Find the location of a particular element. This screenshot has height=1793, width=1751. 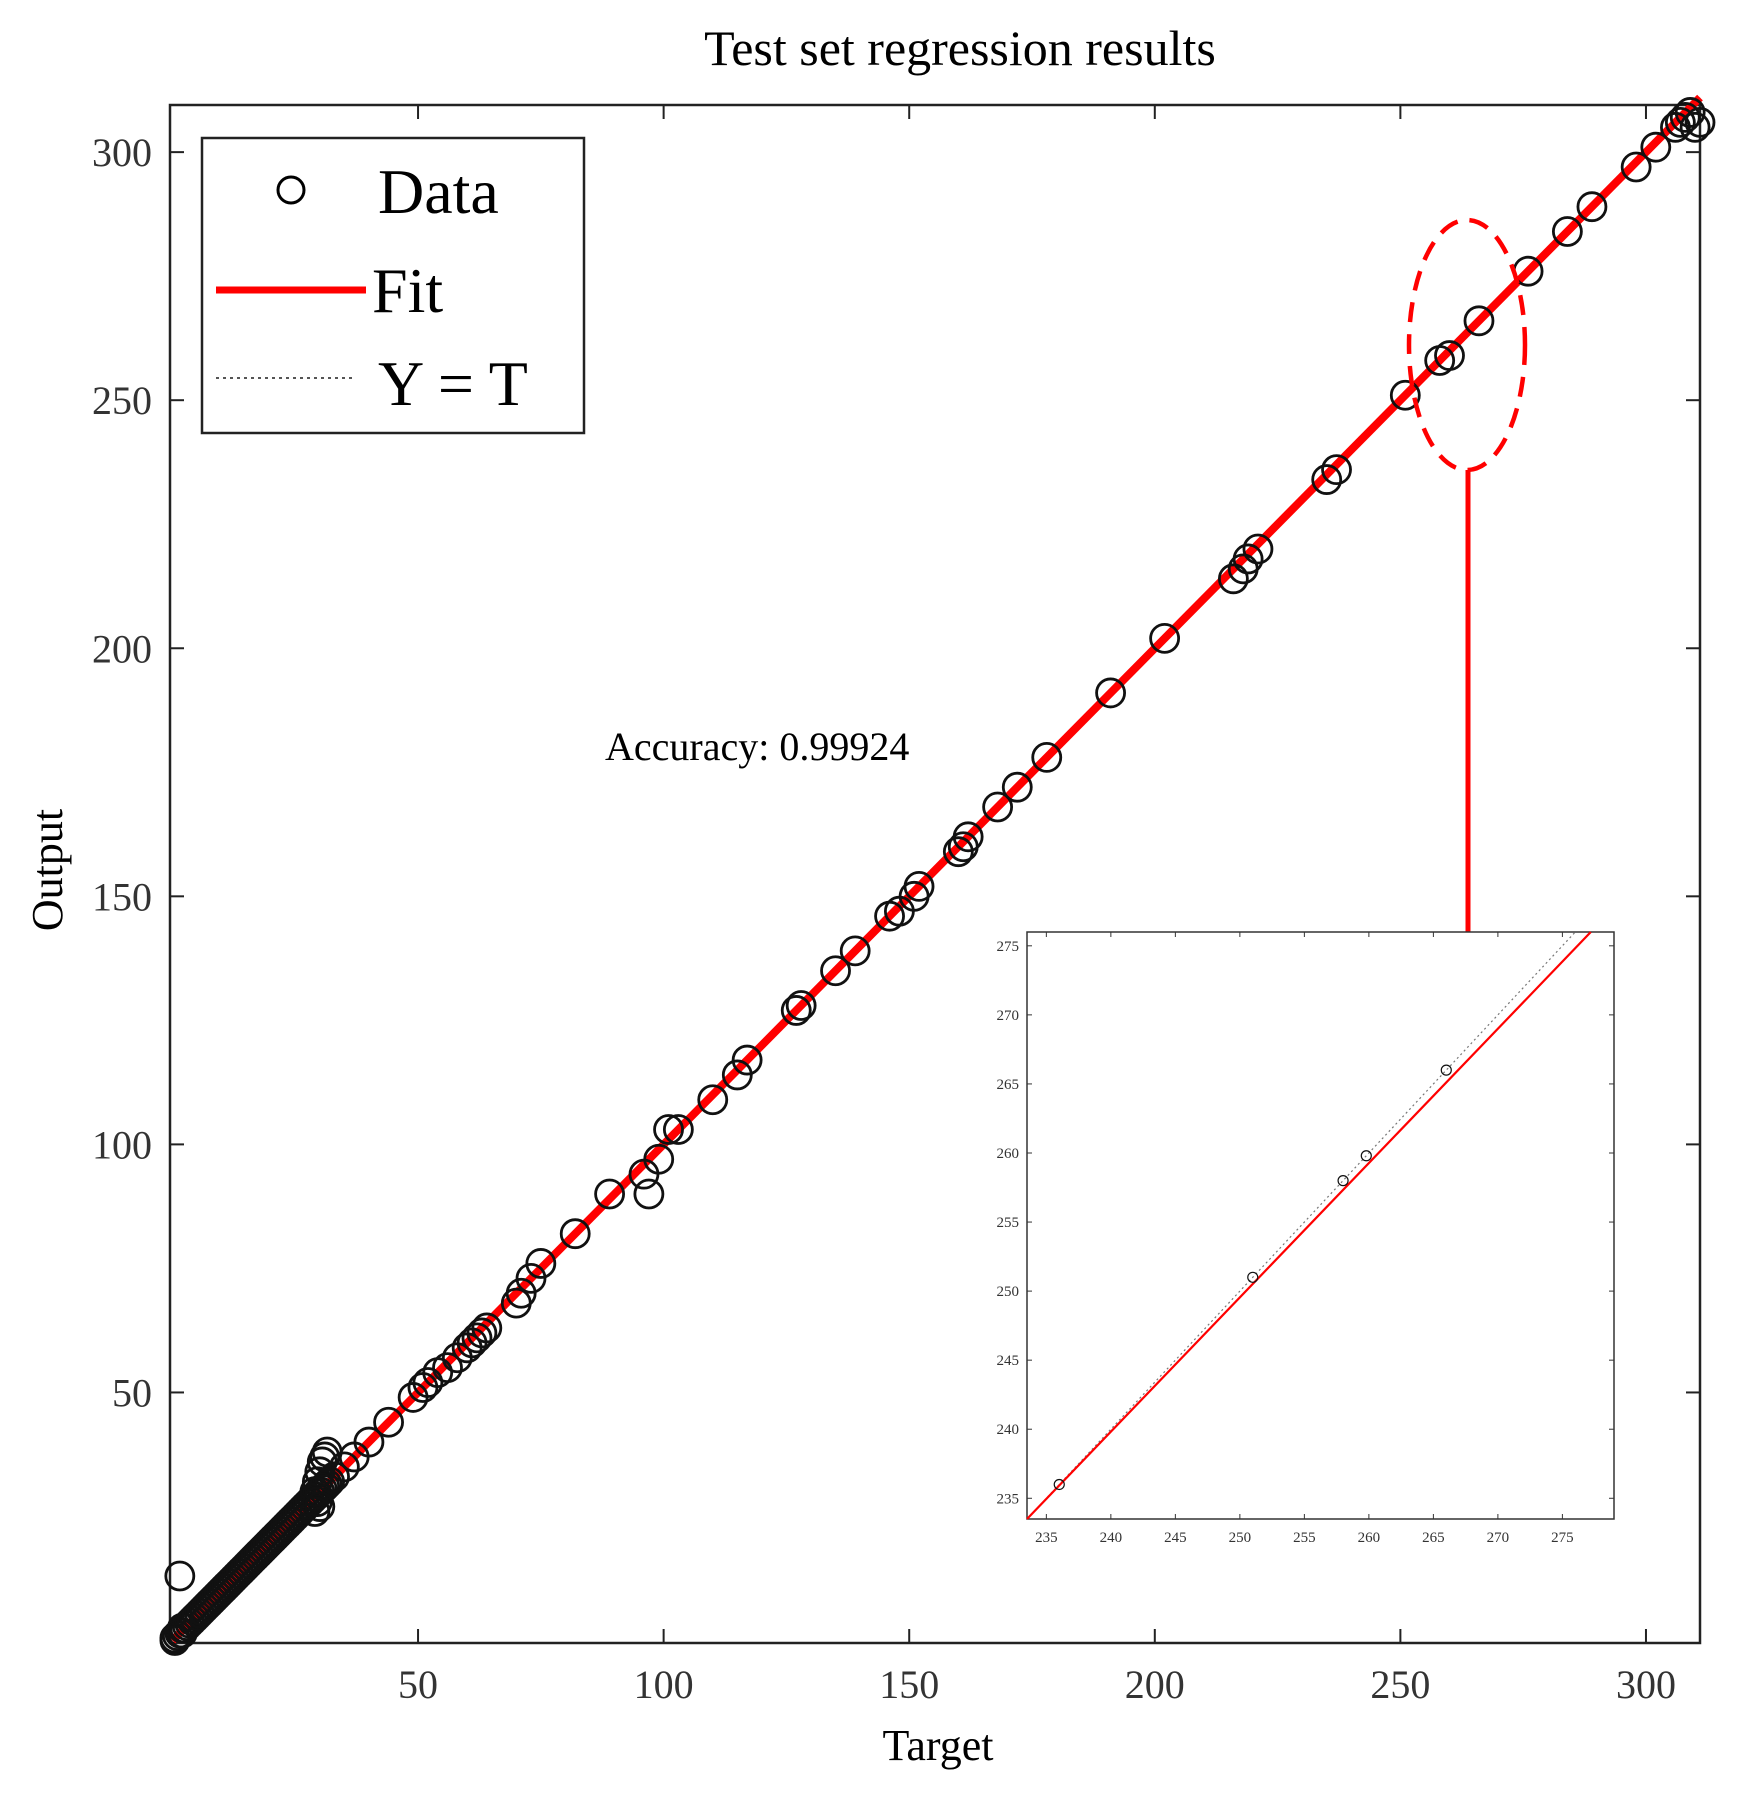

inset-y-tick-label: 245 is located at coordinates (1008, 1361).